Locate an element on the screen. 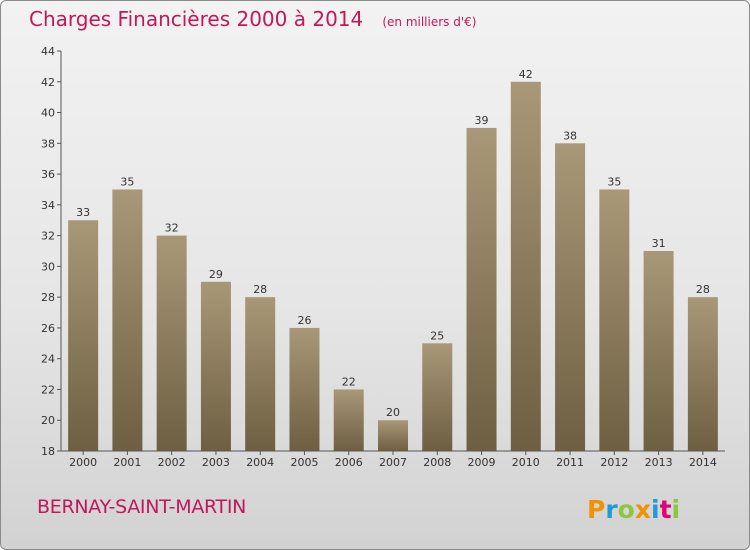 The height and width of the screenshot is (550, 750). y-tick-label: 34 is located at coordinates (48, 205).